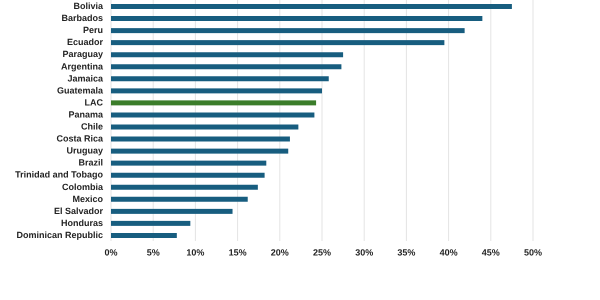 The height and width of the screenshot is (300, 600). I want to click on y-tick-label: Costa Rica, so click(80, 139).